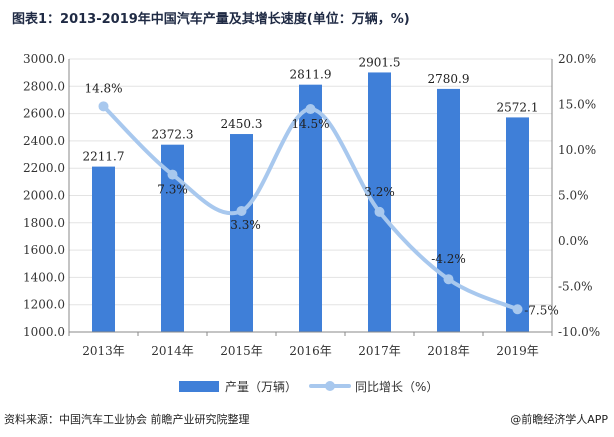  I want to click on y-left-tick-label: 2400.0, so click(44, 141).